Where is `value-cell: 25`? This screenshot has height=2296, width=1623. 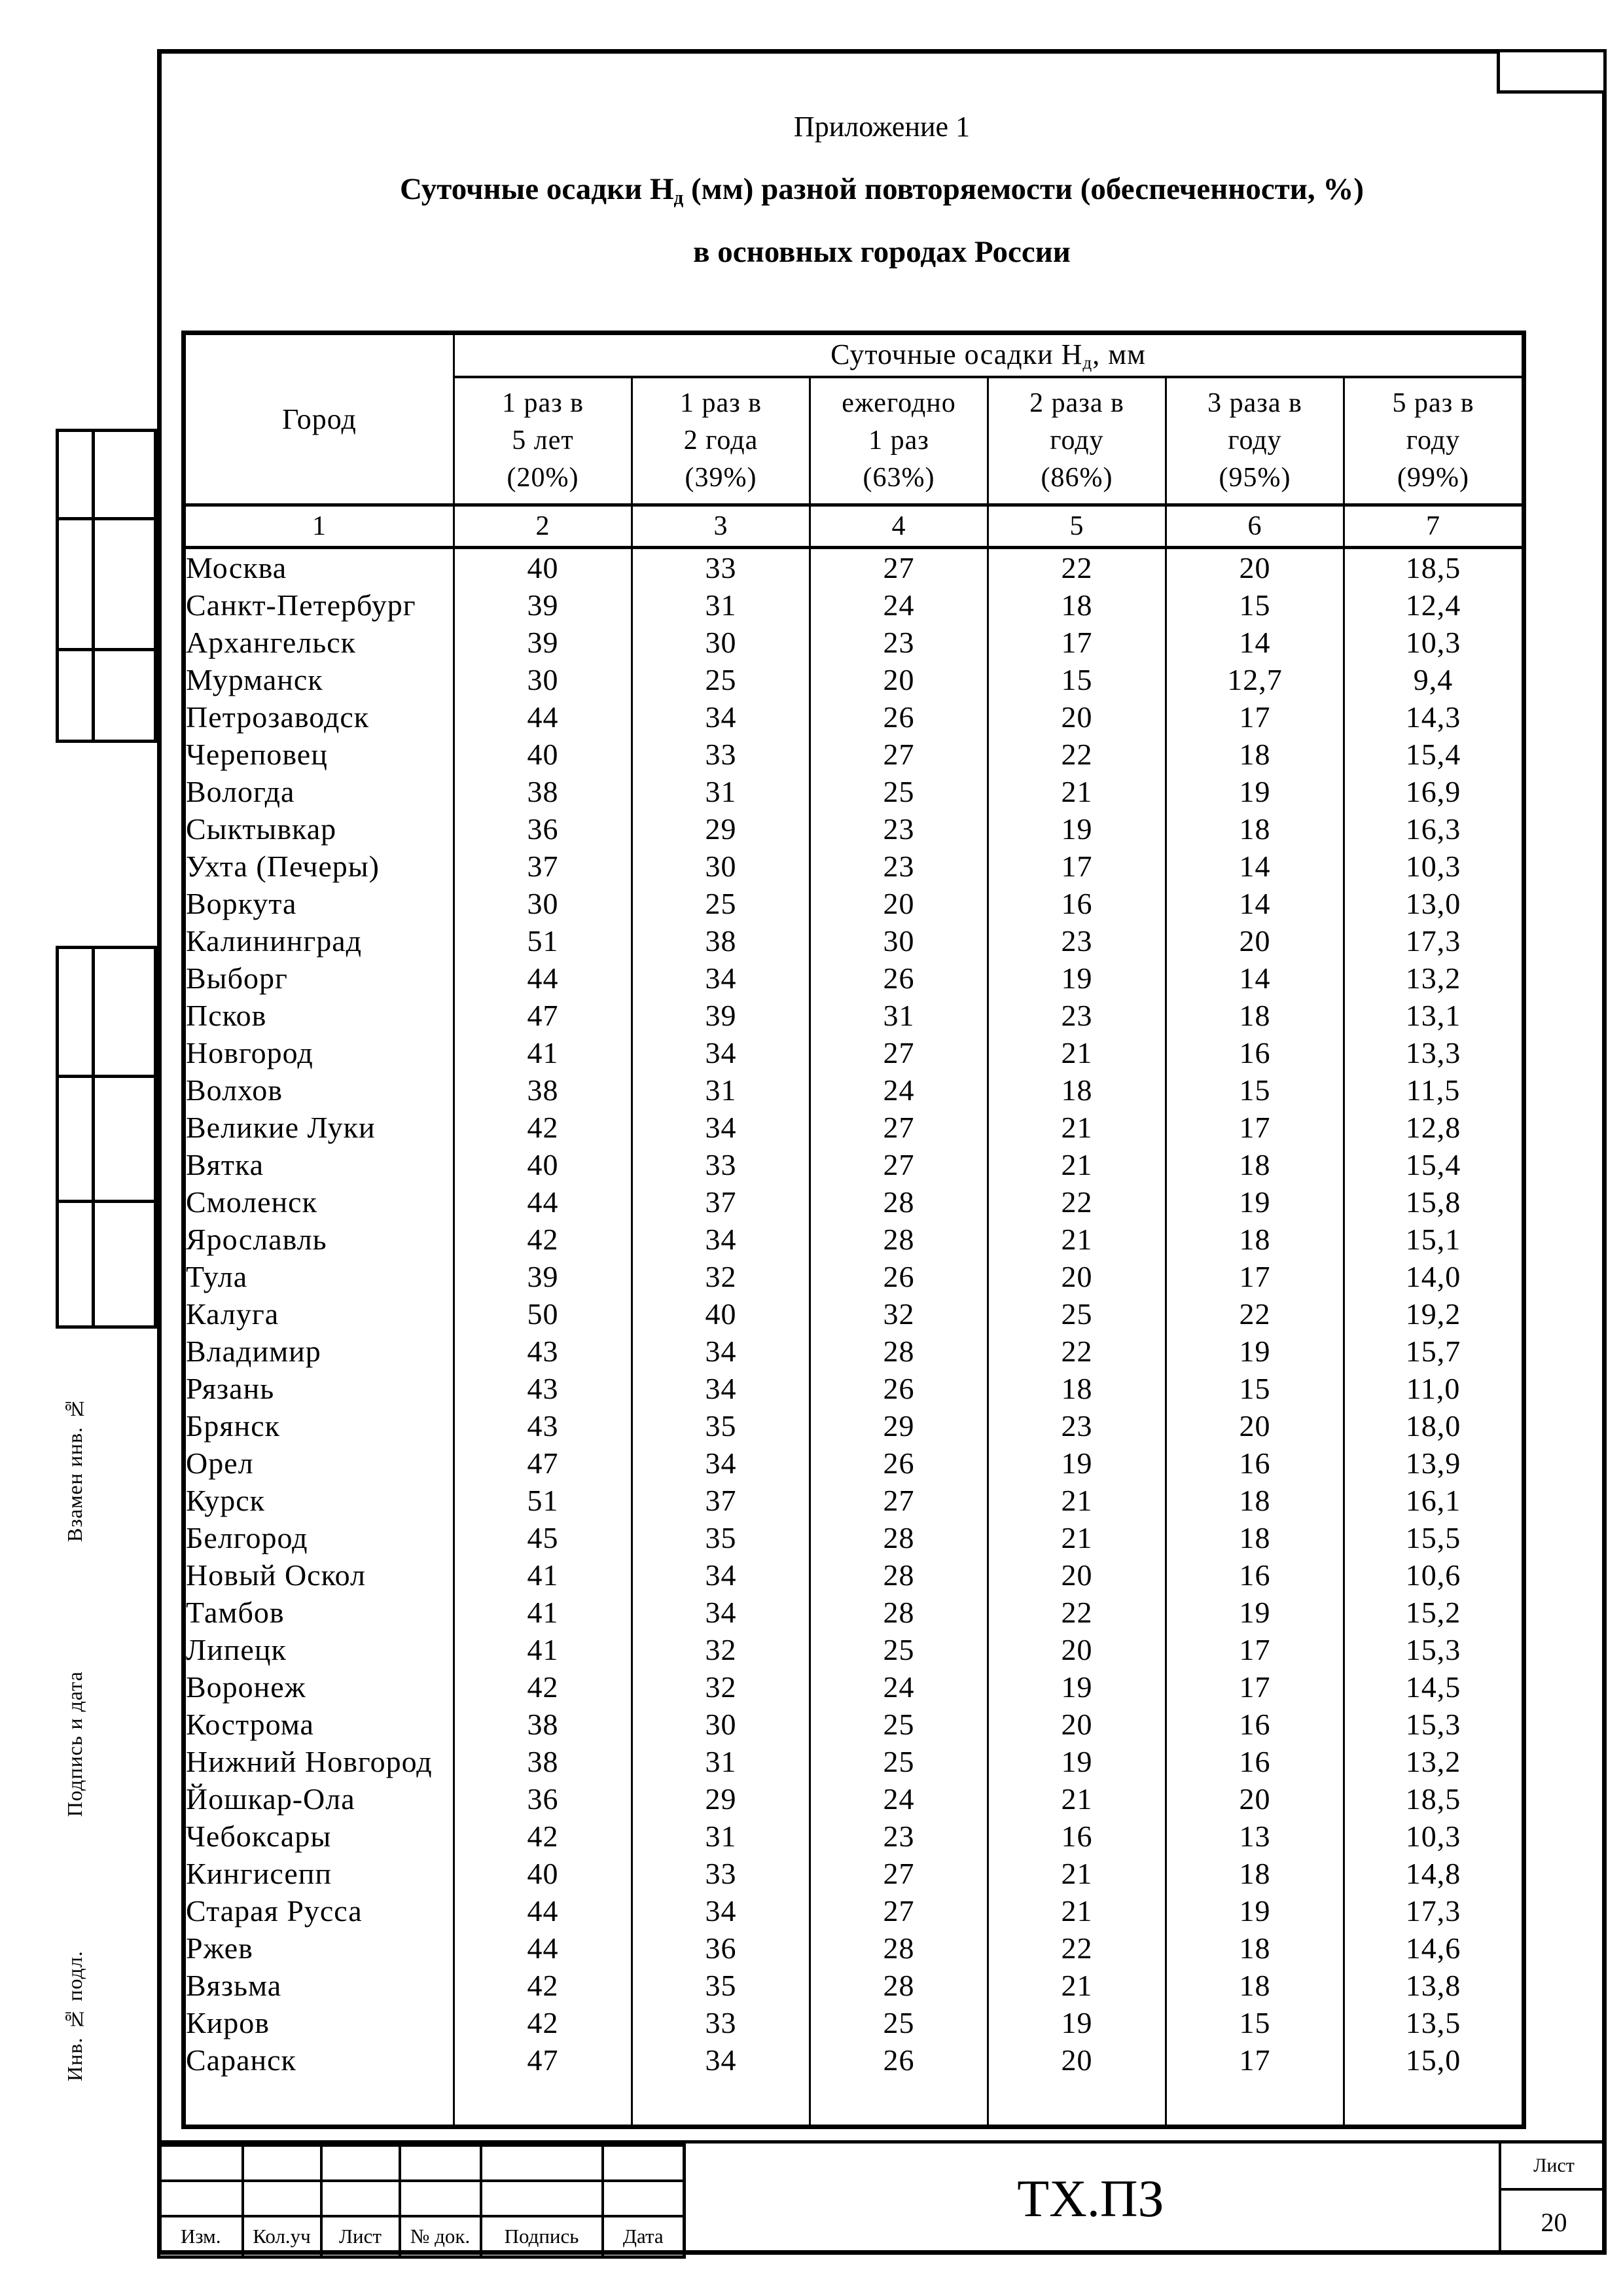
value-cell: 25 is located at coordinates (899, 791).